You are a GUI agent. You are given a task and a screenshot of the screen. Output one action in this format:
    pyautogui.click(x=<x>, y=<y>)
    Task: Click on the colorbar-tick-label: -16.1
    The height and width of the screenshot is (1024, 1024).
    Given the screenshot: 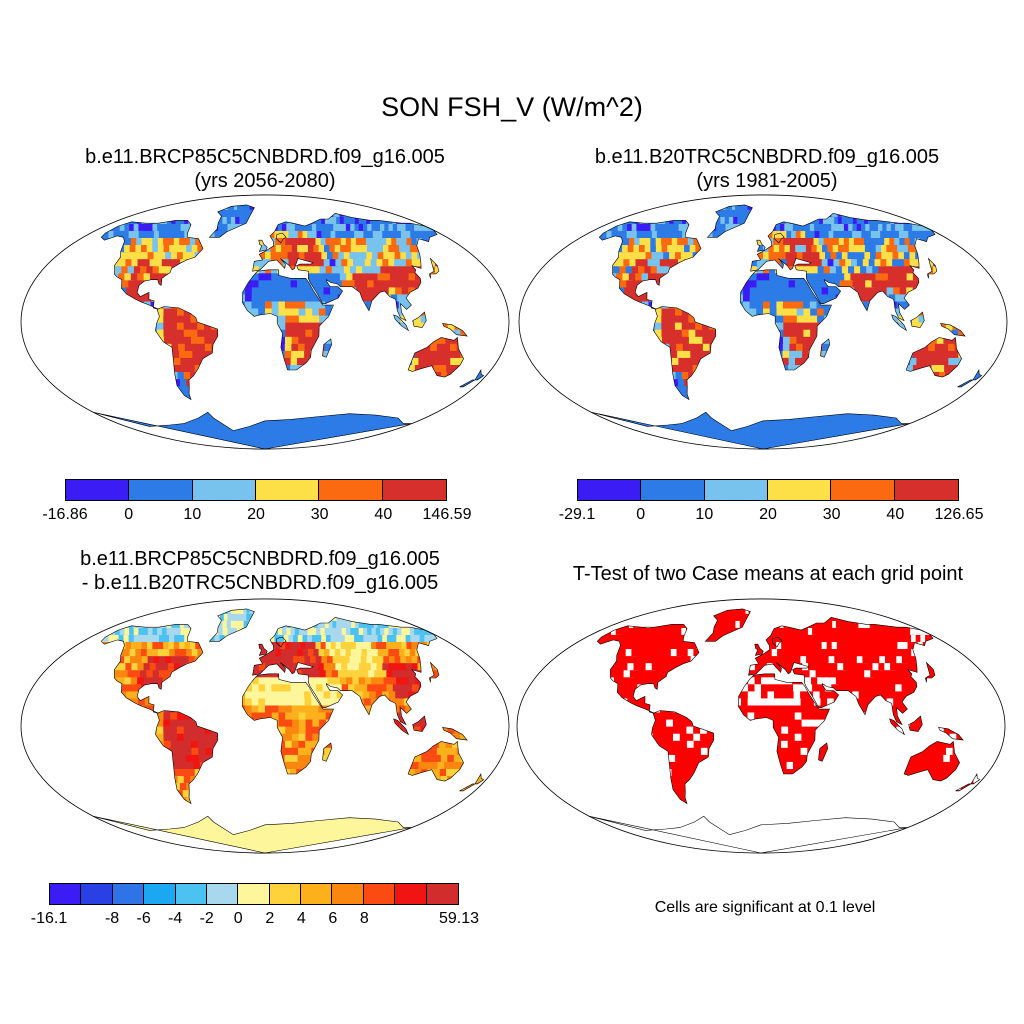 What is the action you would take?
    pyautogui.click(x=49, y=918)
    